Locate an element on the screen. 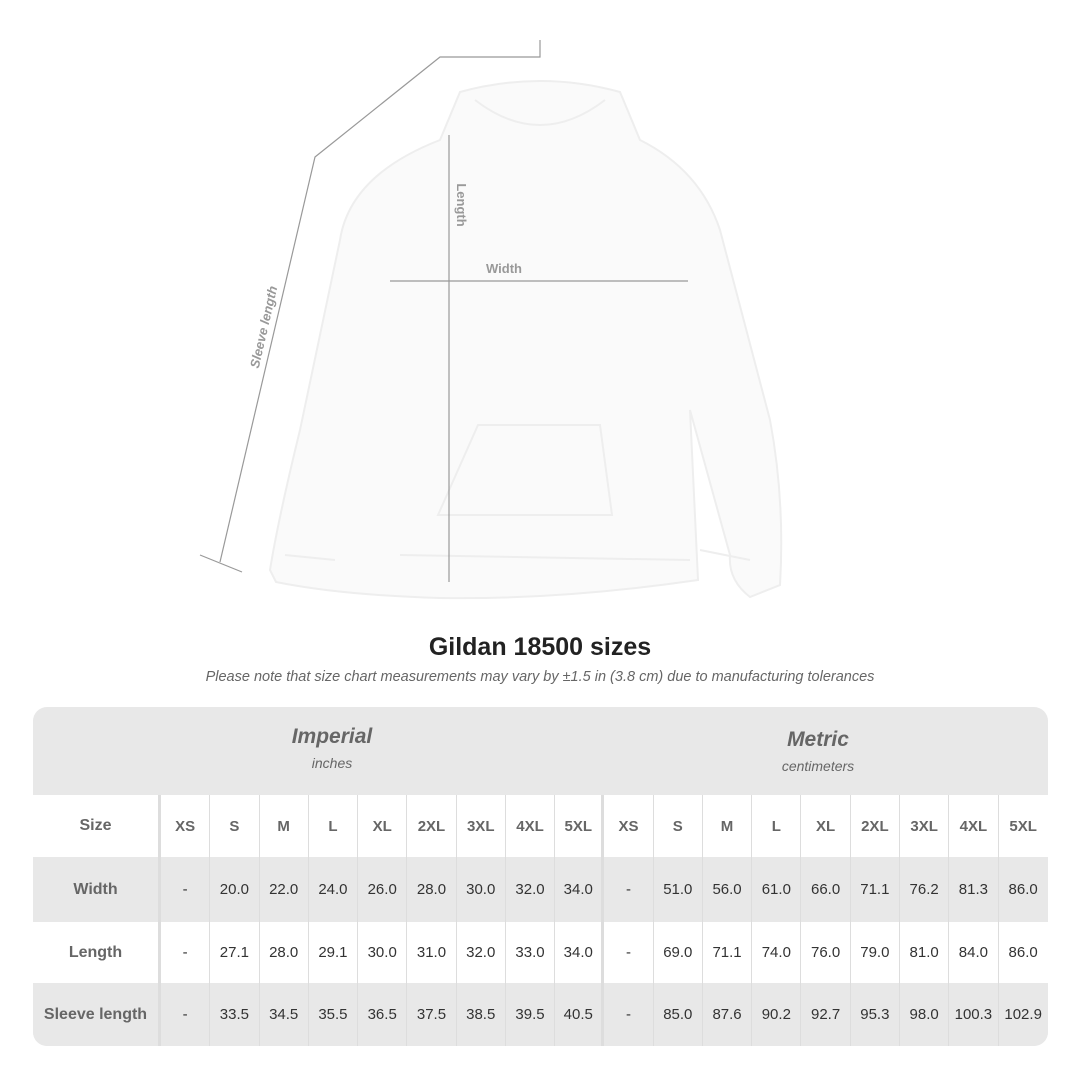  imperial-value-cell: 31.0 is located at coordinates (432, 952).